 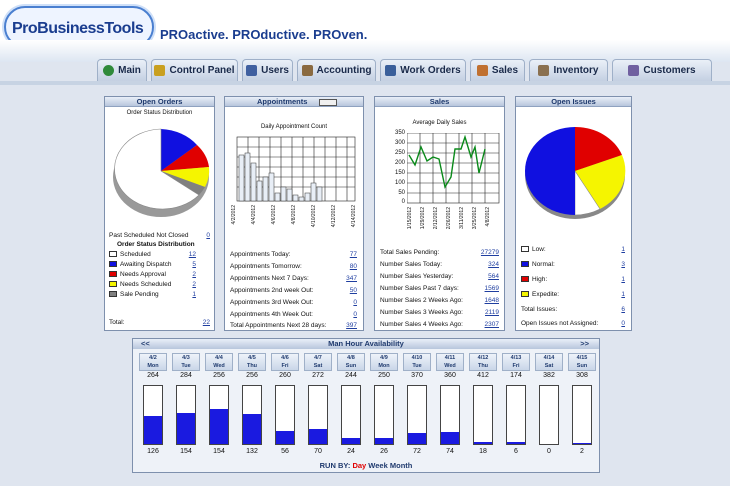 What do you see at coordinates (267, 70) in the screenshot?
I see `tab-users: Users` at bounding box center [267, 70].